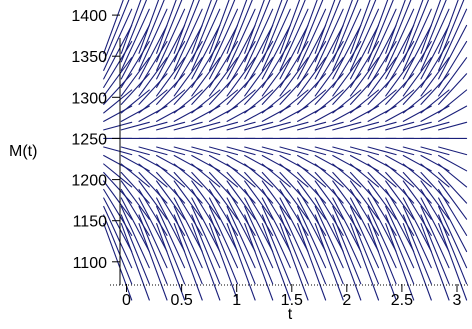  What do you see at coordinates (290, 314) in the screenshot?
I see `x-axis-label: t` at bounding box center [290, 314].